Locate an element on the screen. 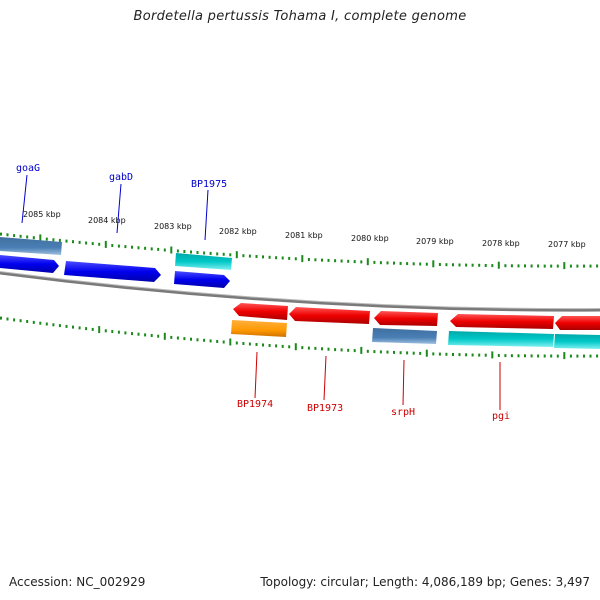  accession-text: Accession: NC_002929 is located at coordinates (77, 582).